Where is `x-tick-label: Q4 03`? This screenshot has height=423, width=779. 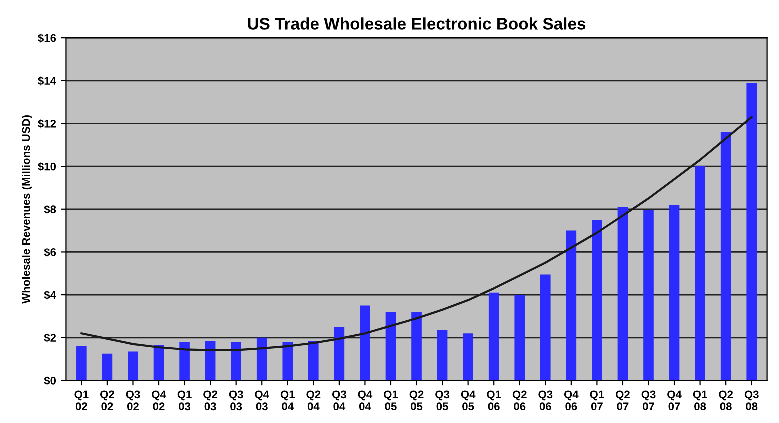
x-tick-label: Q4 03 is located at coordinates (262, 400).